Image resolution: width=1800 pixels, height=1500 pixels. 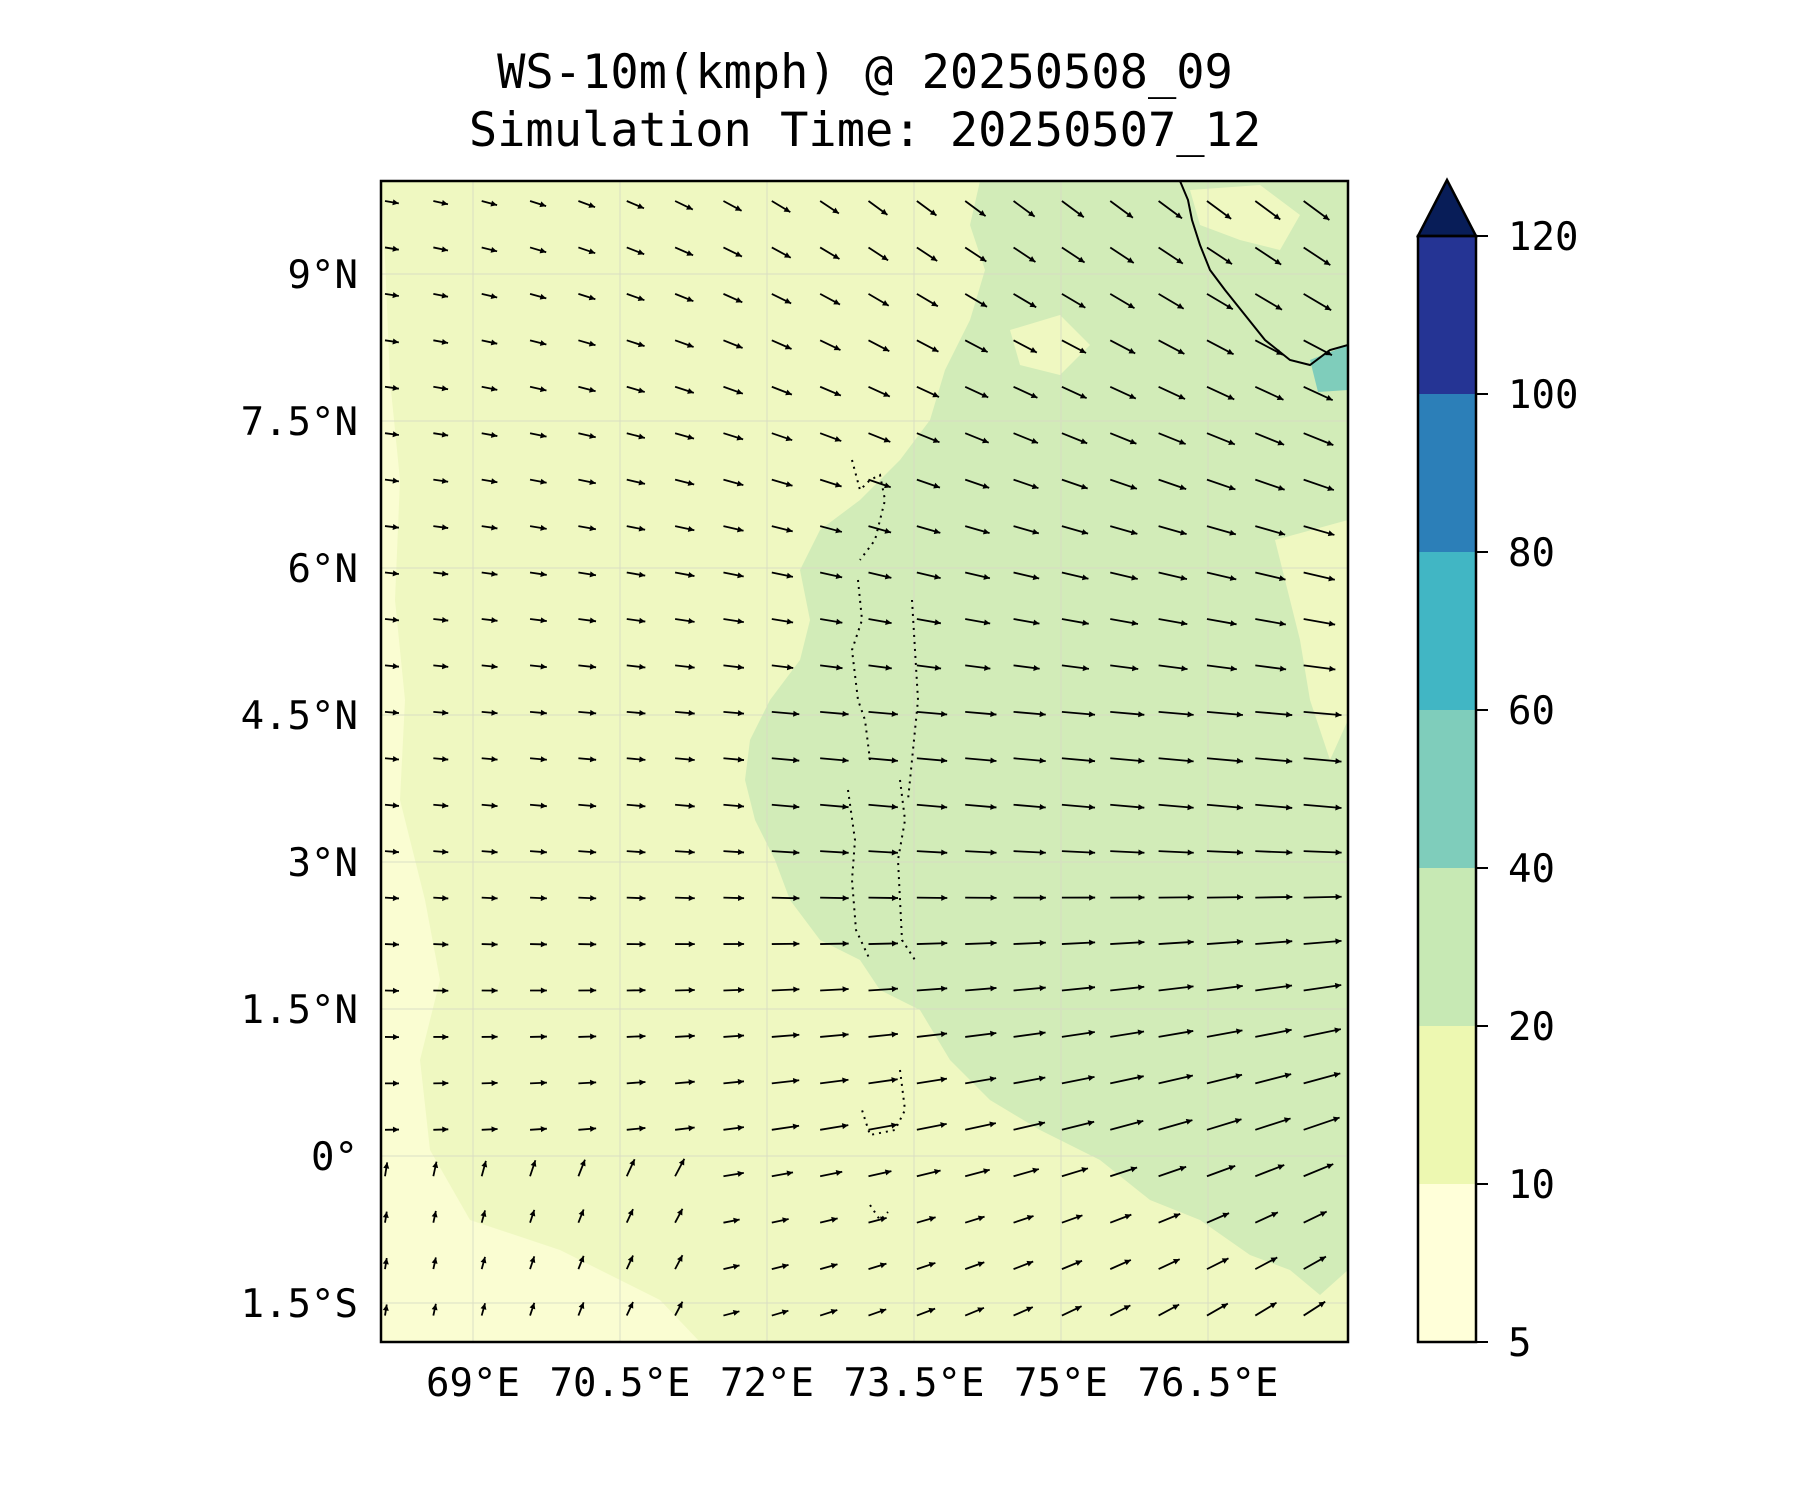 I want to click on lon-label: 76.5°E, so click(x=1208, y=1383).